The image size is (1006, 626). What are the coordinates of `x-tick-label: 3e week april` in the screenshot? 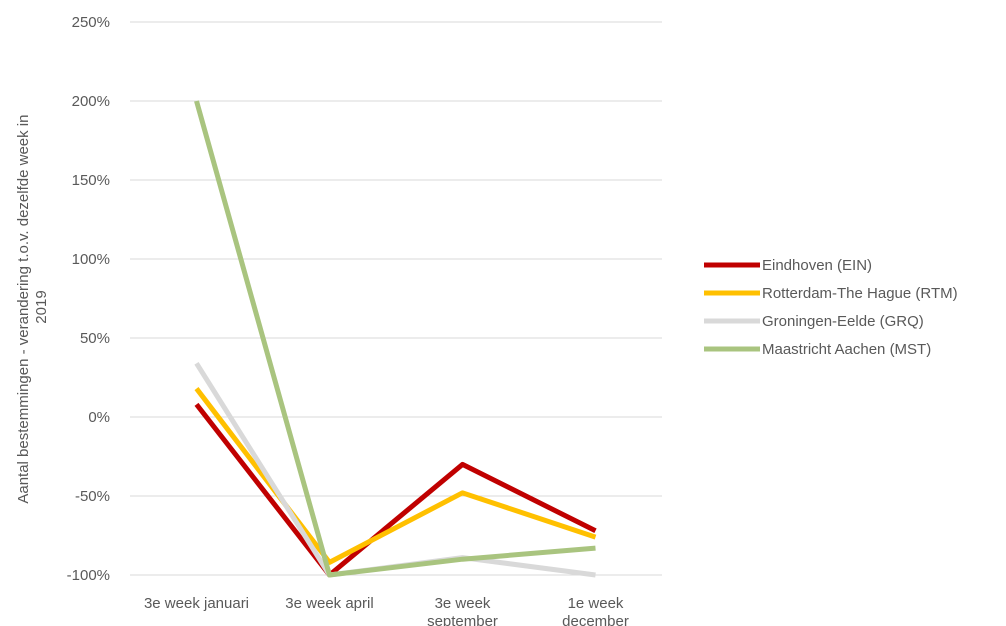 It's located at (329, 603).